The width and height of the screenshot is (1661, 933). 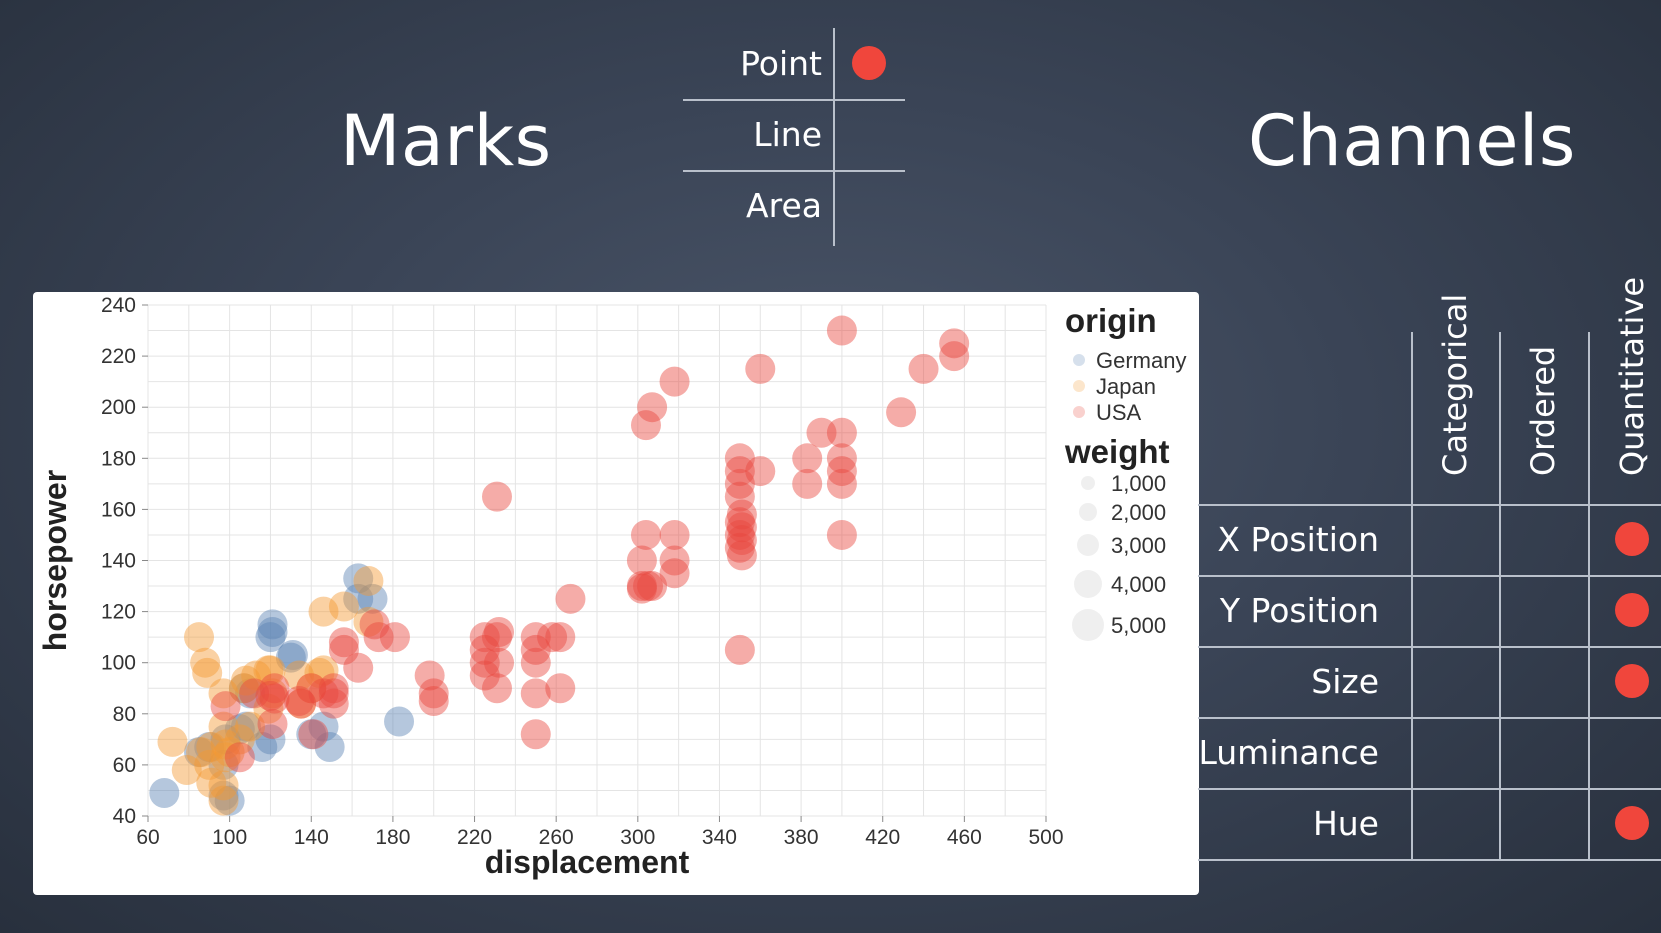 I want to click on legend-size-swatch, so click(x=1088, y=545).